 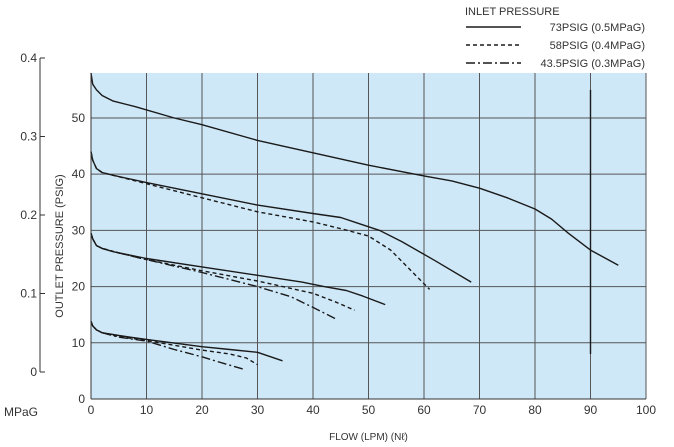 I want to click on x-tick-label: 50, so click(x=369, y=410).